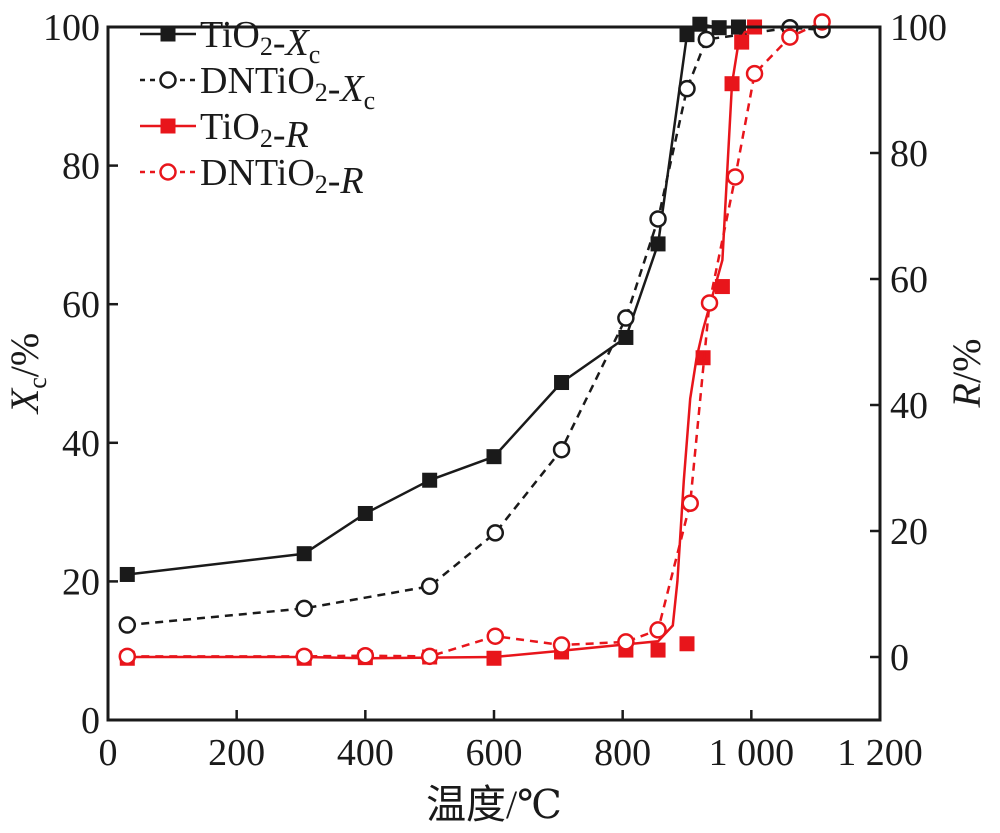 The image size is (1000, 833). I want to click on y-axis-right-title: R/%, so click(966, 374).